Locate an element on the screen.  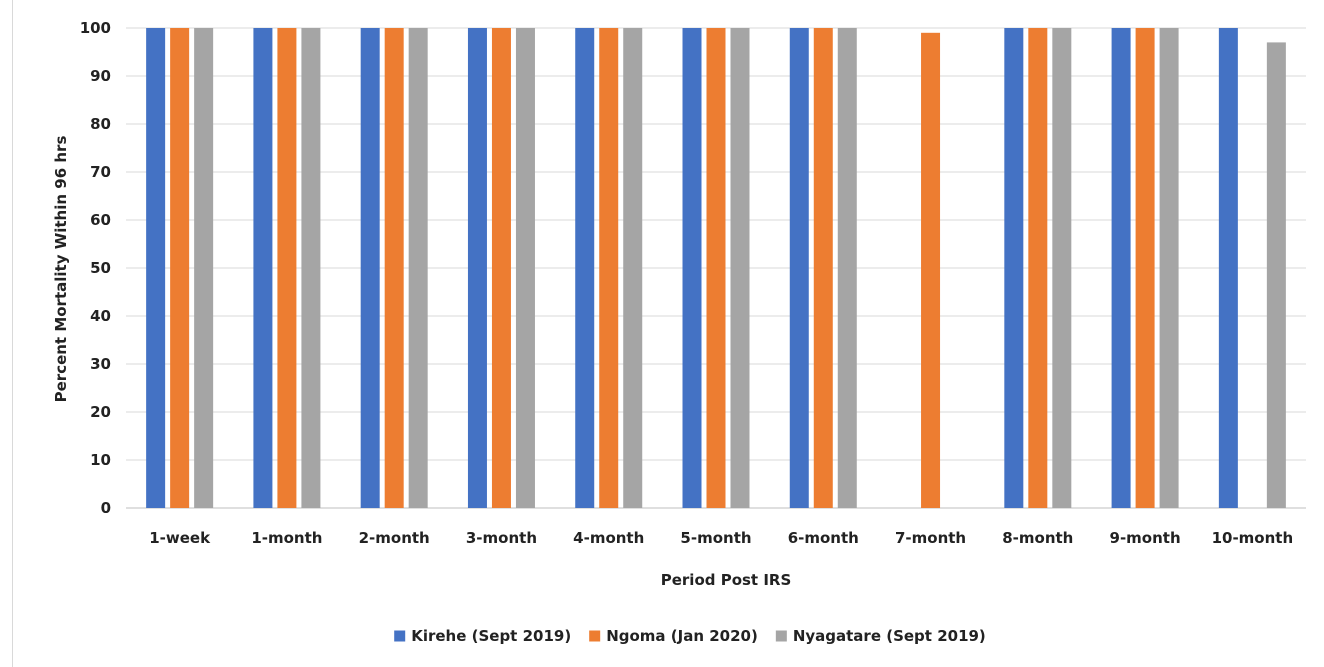
bar-ngoma-jan-2020-5-month is located at coordinates (716, 268).